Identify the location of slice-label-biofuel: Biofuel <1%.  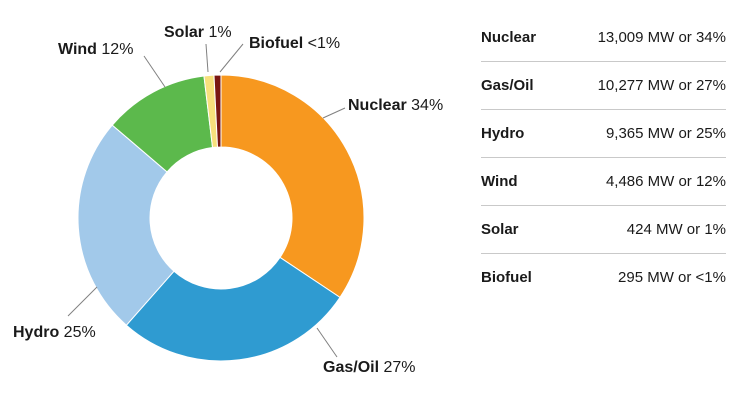
(294, 43).